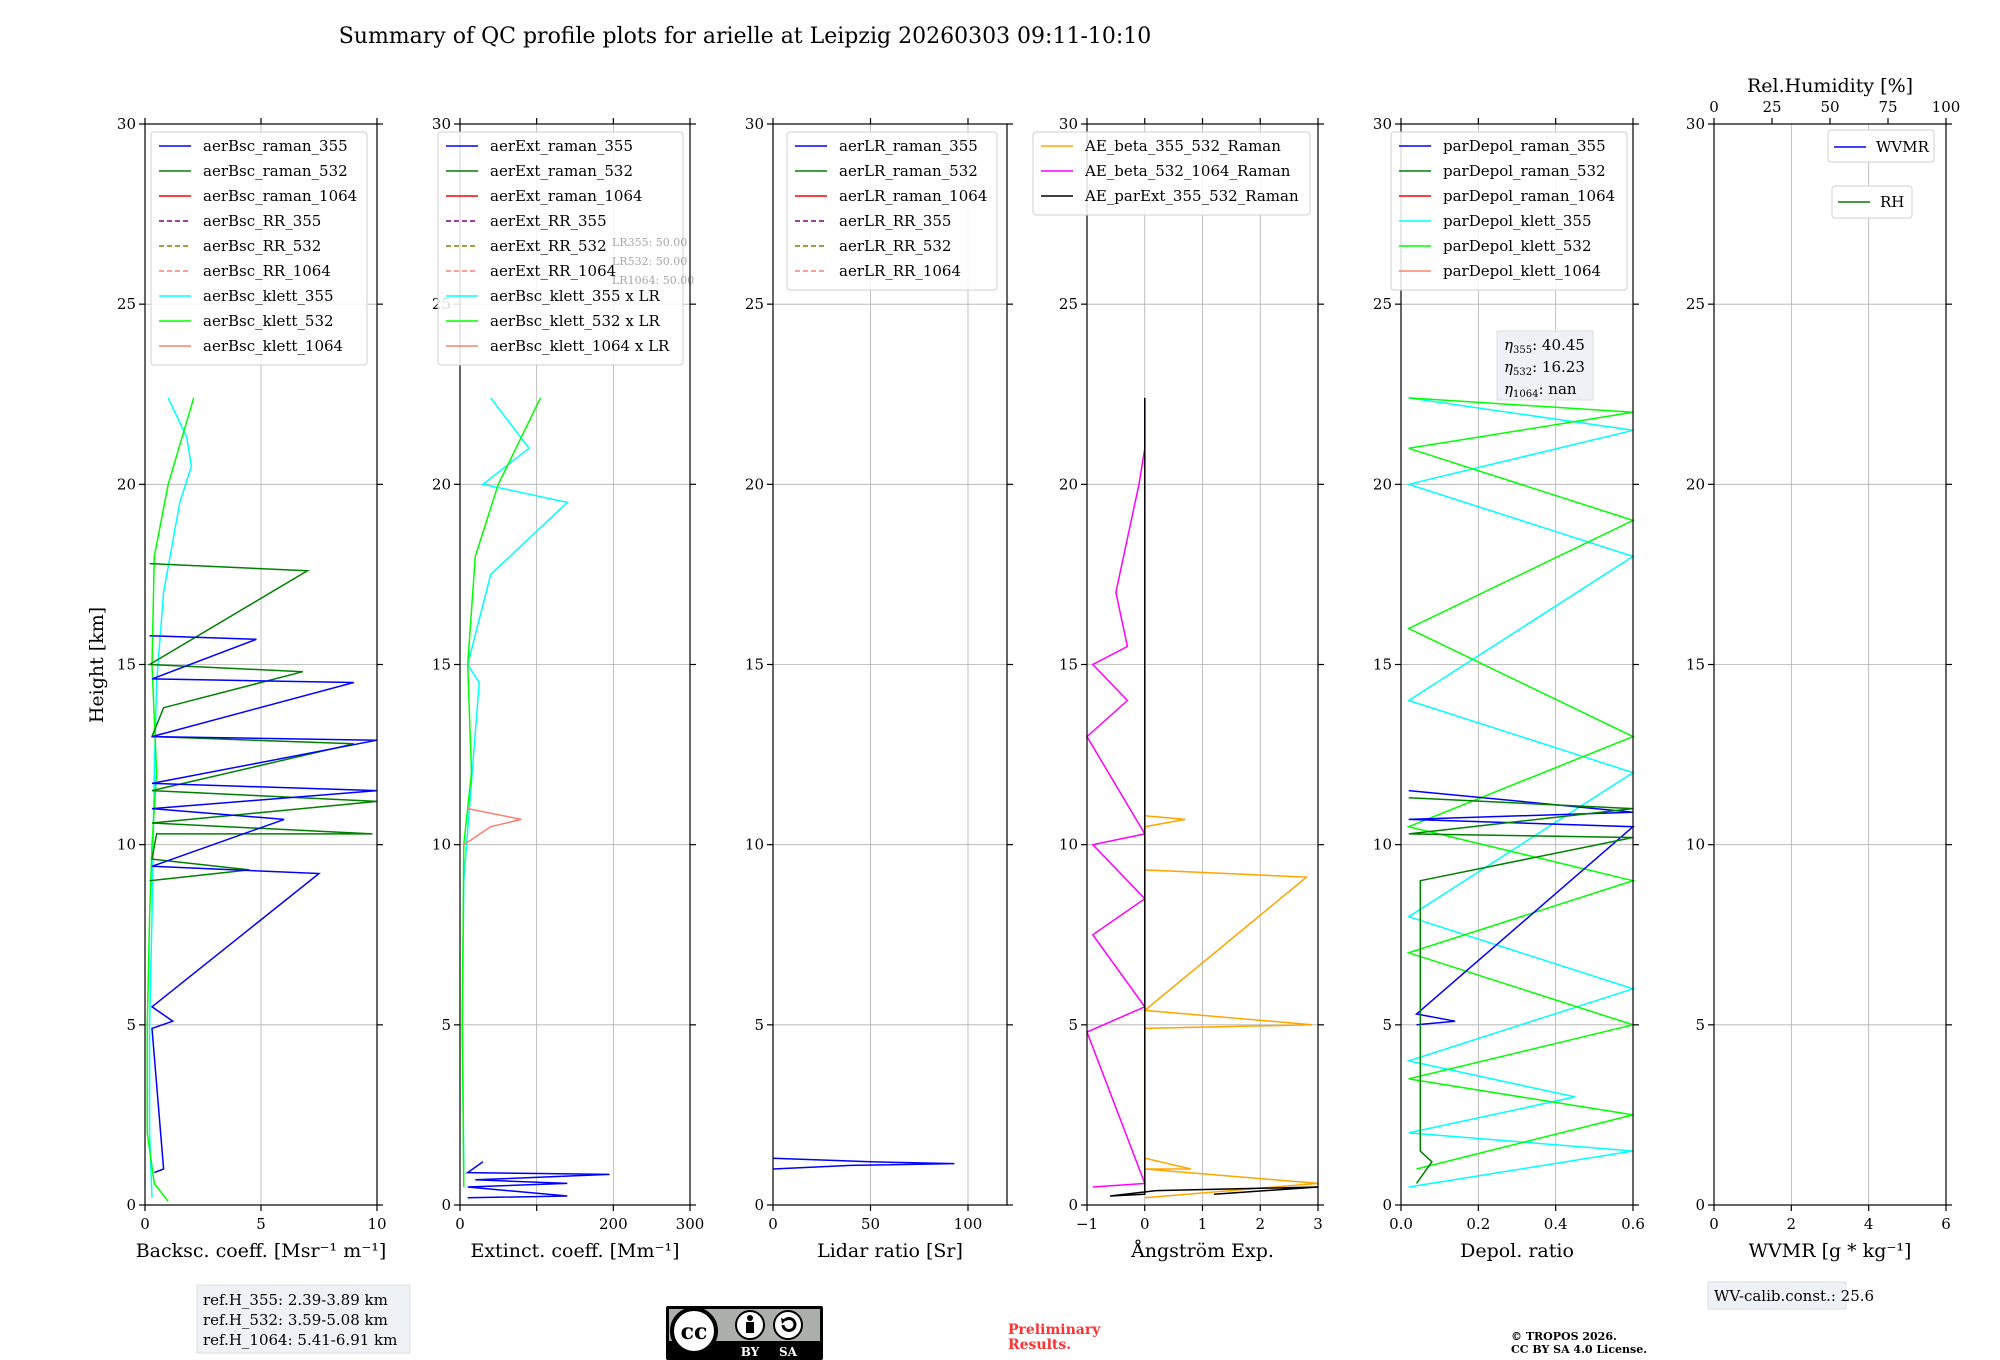 The image size is (2000, 1360). What do you see at coordinates (548, 246) in the screenshot?
I see `legend-label-ext: aerExt_RR_532` at bounding box center [548, 246].